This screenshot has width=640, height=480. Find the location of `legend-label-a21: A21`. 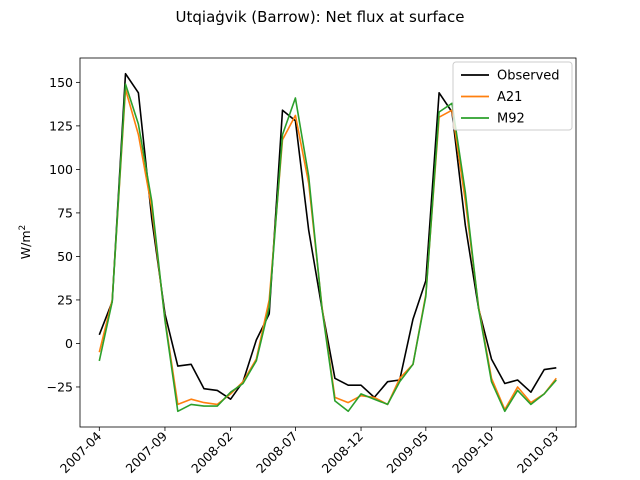

legend-label-a21: A21 is located at coordinates (509, 97).